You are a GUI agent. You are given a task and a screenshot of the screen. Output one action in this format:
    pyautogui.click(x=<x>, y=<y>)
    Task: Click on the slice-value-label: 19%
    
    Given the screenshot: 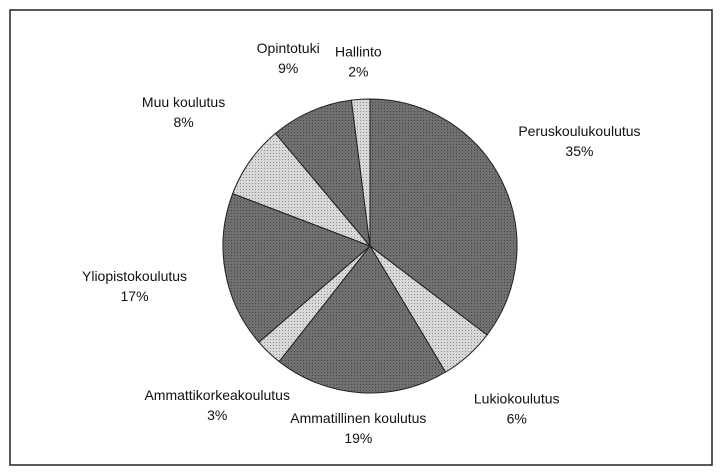 What is the action you would take?
    pyautogui.click(x=358, y=438)
    